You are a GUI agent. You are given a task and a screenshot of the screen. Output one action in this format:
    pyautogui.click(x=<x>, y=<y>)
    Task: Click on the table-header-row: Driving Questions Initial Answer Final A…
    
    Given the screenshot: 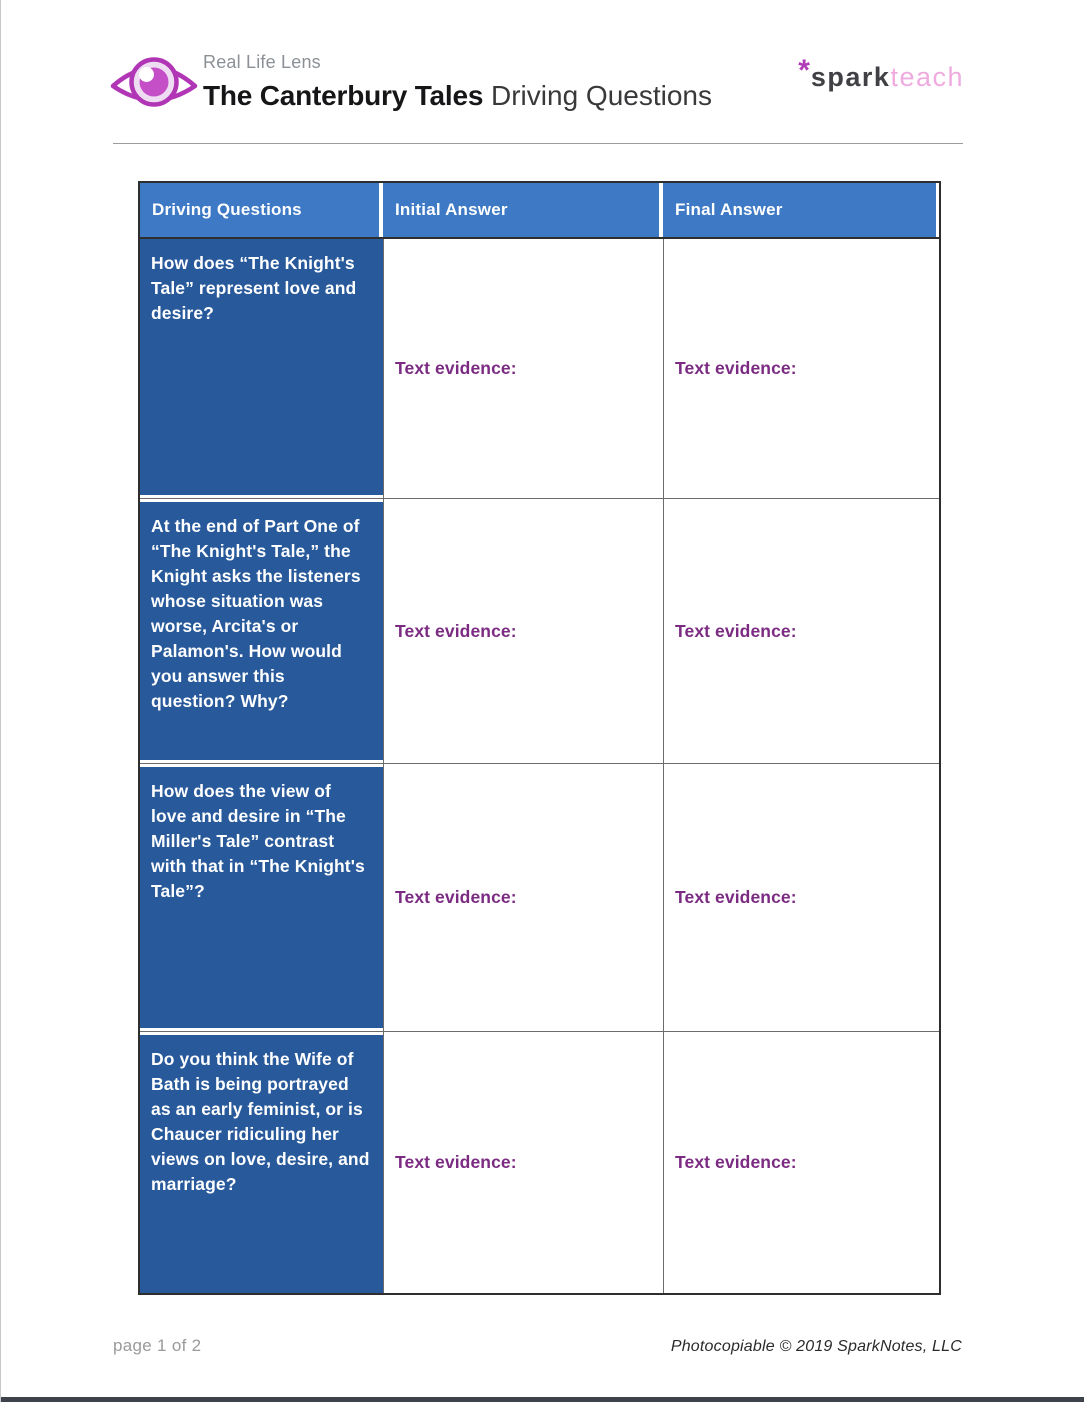 What is the action you would take?
    pyautogui.click(x=539, y=211)
    